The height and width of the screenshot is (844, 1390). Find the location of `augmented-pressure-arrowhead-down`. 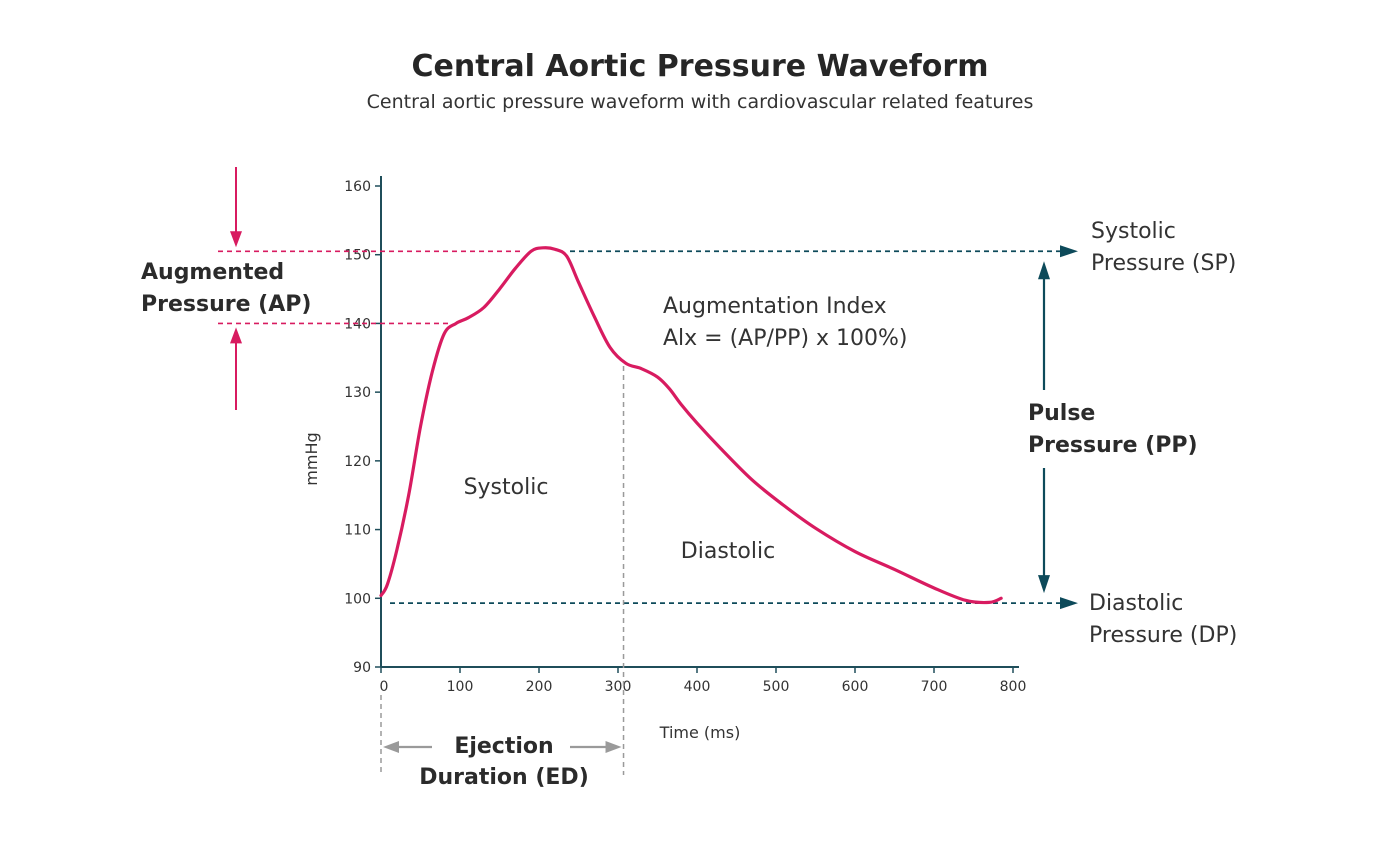

augmented-pressure-arrowhead-down is located at coordinates (236, 239).